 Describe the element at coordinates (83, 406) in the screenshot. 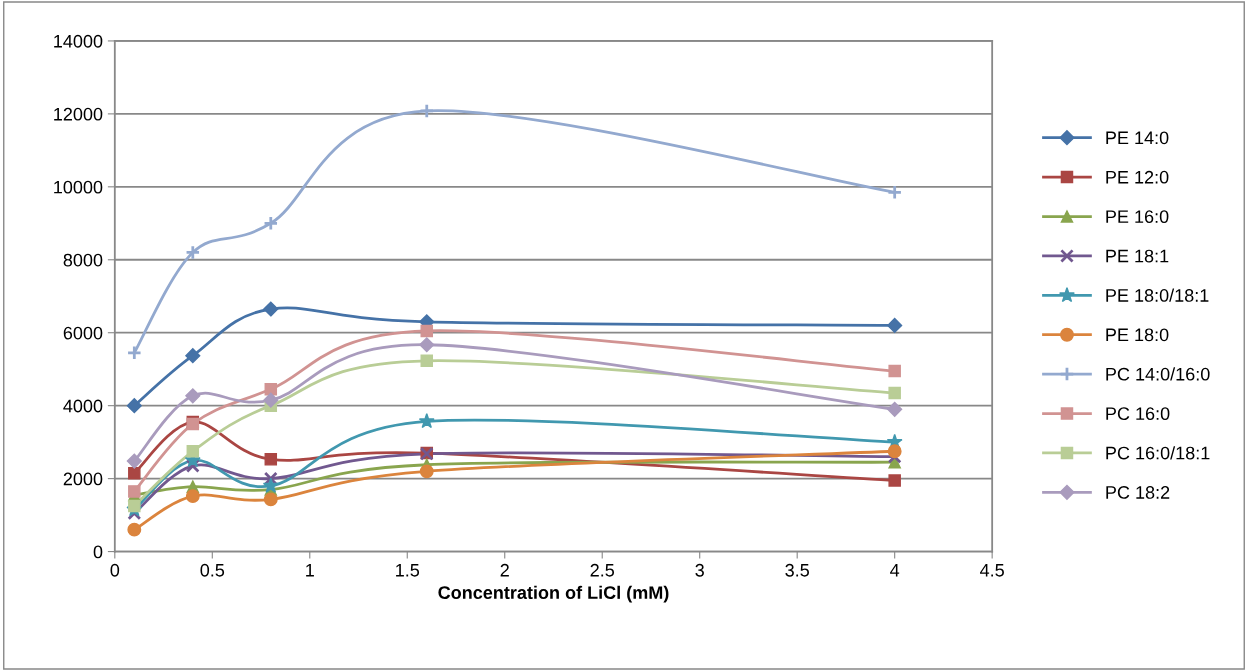

I see `y-tick-label: 4000` at that location.